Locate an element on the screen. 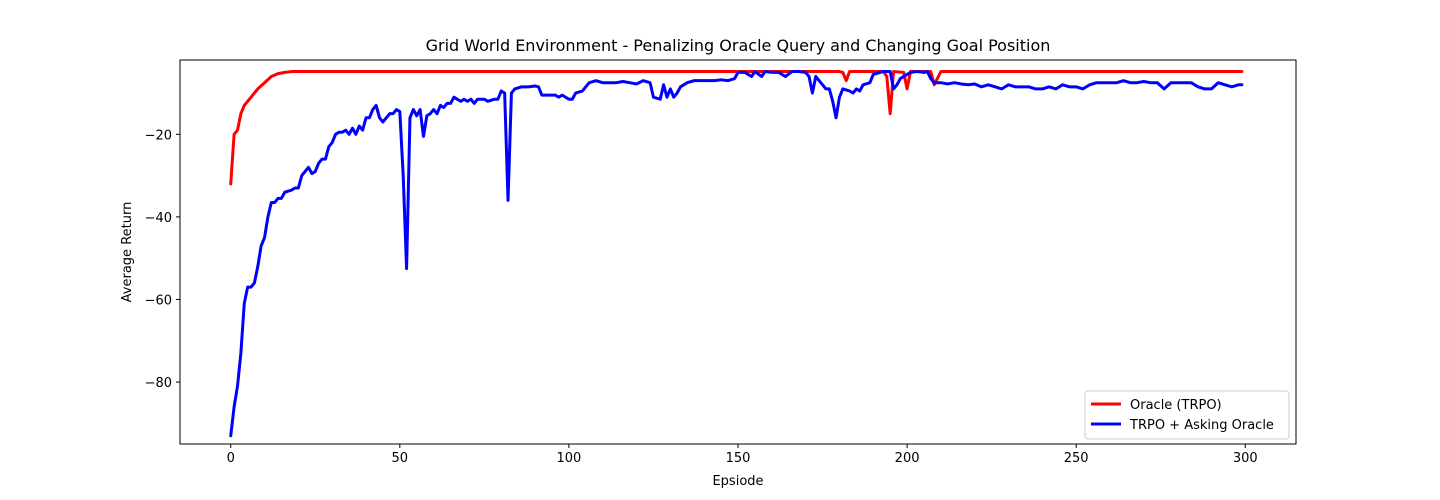 This screenshot has height=500, width=1440. legend-label-trpo-asking-oracle: TRPO + Asking Oracle is located at coordinates (1201, 425).